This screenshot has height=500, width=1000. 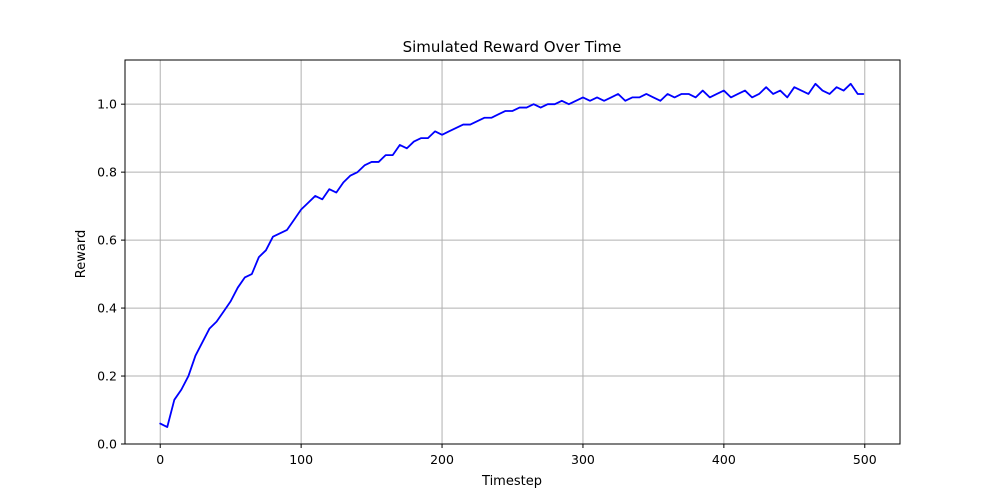 What do you see at coordinates (81, 254) in the screenshot?
I see `y-axis-label: Reward` at bounding box center [81, 254].